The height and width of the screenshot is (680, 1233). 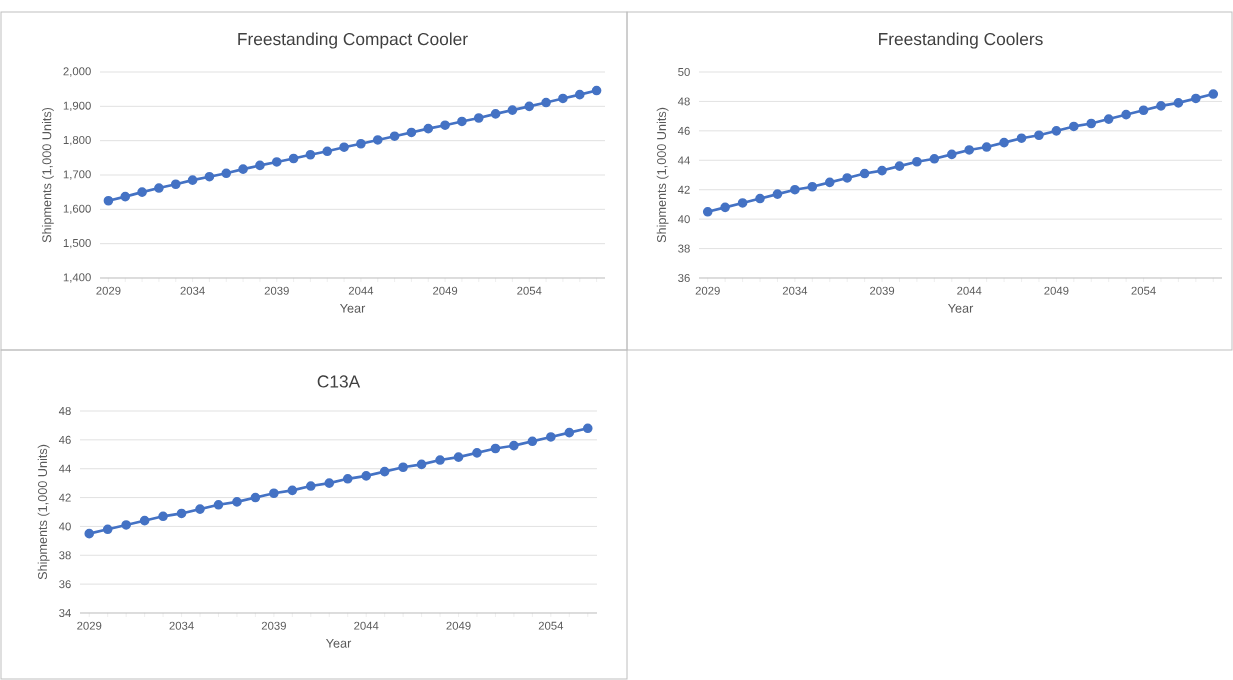 I want to click on y-tick-label: 1,700, so click(x=77, y=175).